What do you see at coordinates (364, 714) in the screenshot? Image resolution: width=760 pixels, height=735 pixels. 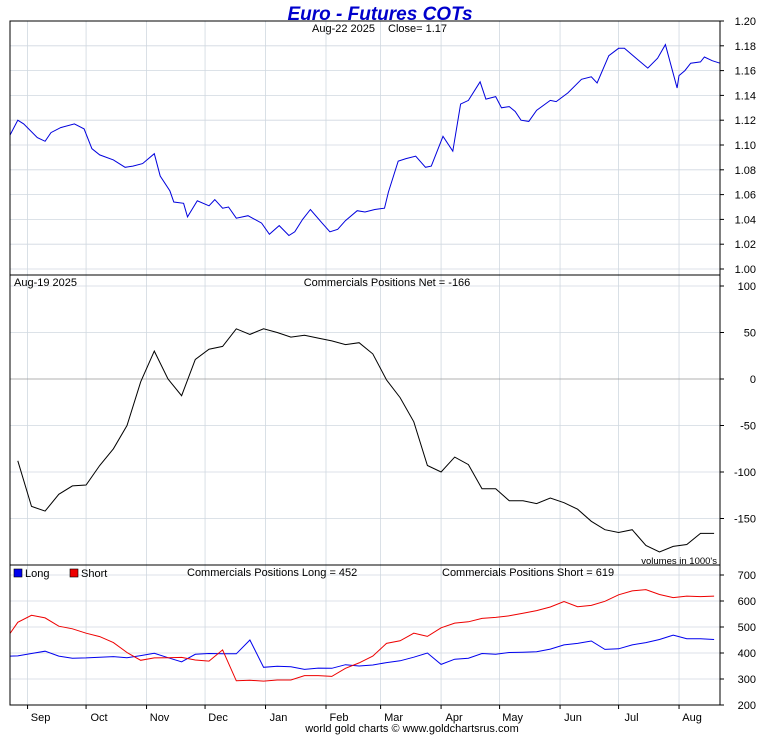 I see `month-axis: Sep Oct Nov Dec Jan Feb Mar Apr May Jun Jul Aug` at bounding box center [364, 714].